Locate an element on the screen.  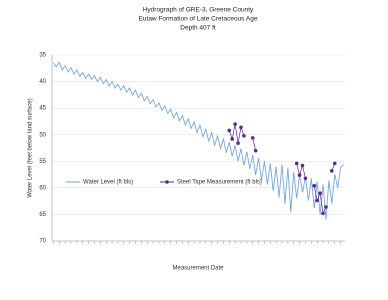
y-tick-label: 60 is located at coordinates (42, 188).